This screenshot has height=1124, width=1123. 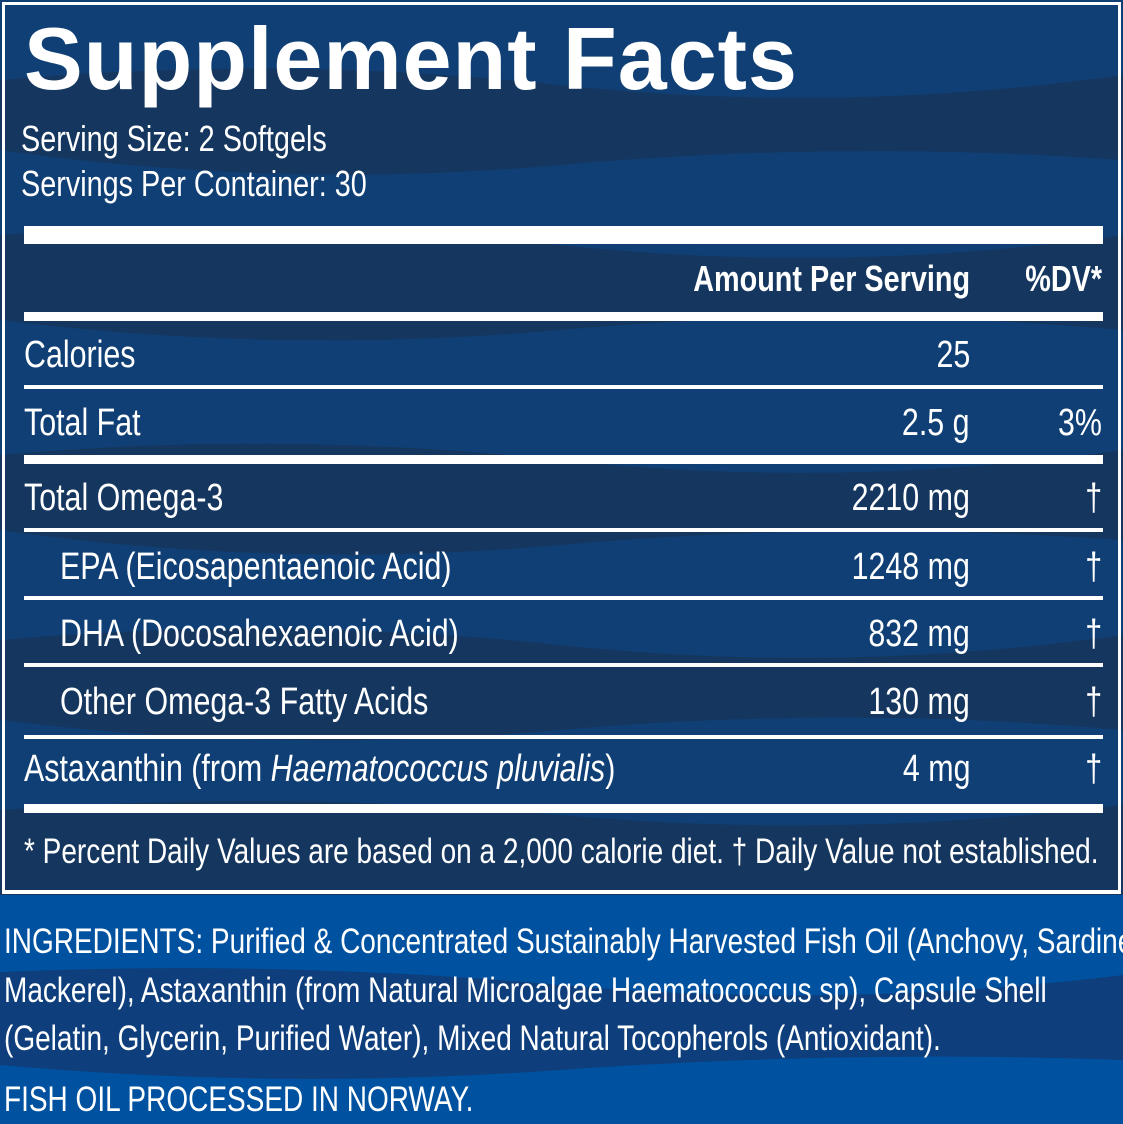 I want to click on row-amount: 2210 mg, so click(x=910, y=498).